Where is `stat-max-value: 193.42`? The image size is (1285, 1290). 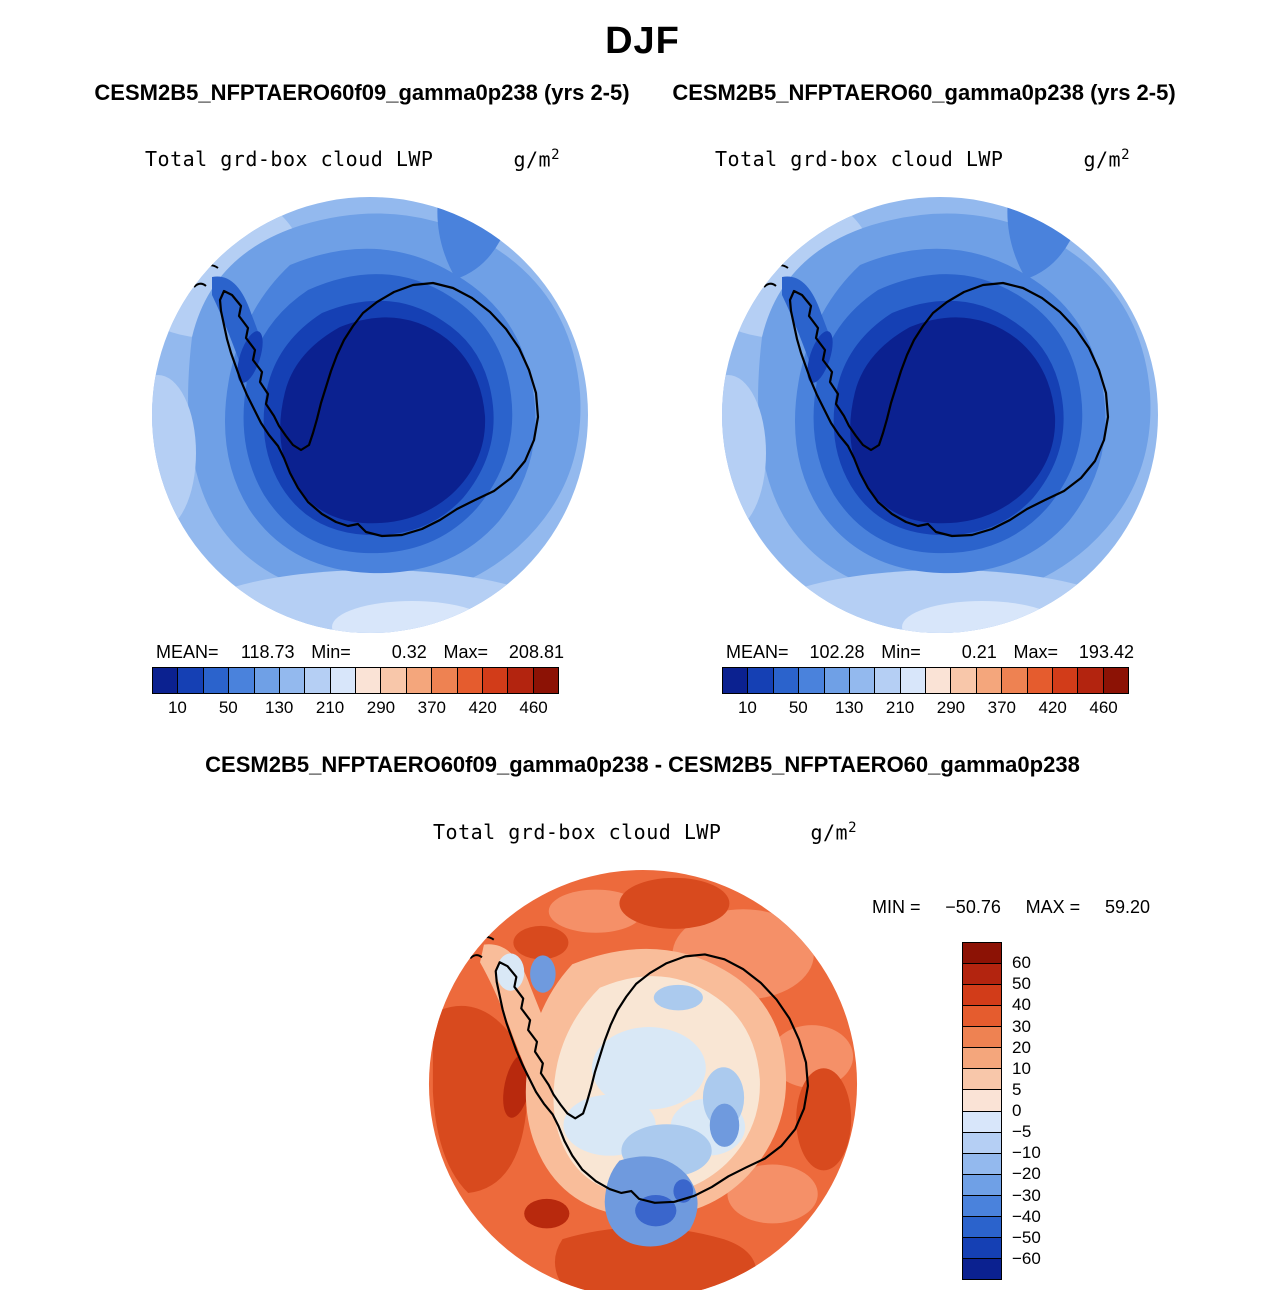
stat-max-value: 193.42 is located at coordinates (1106, 652).